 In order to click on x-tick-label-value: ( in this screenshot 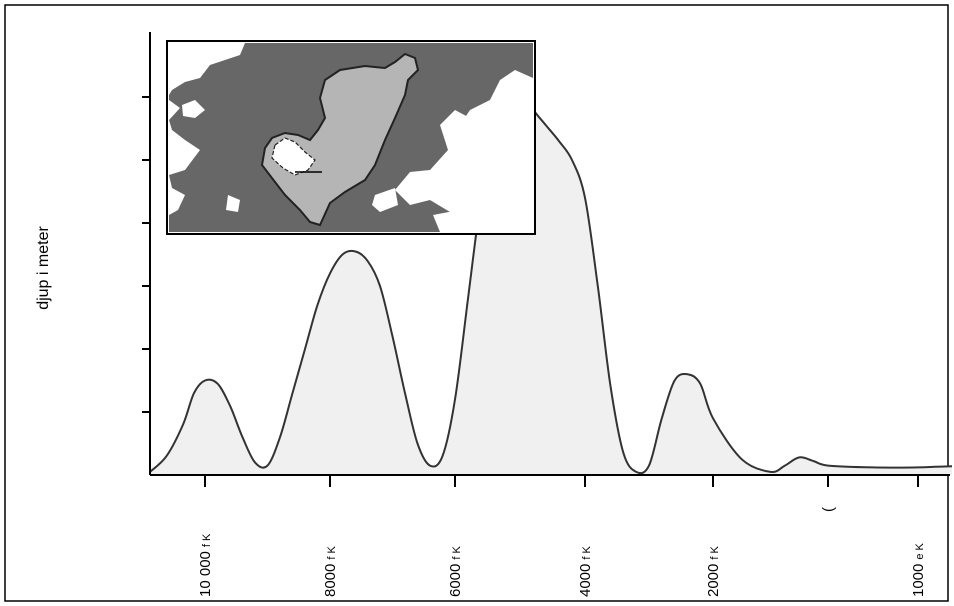, I will do `click(828, 509)`.